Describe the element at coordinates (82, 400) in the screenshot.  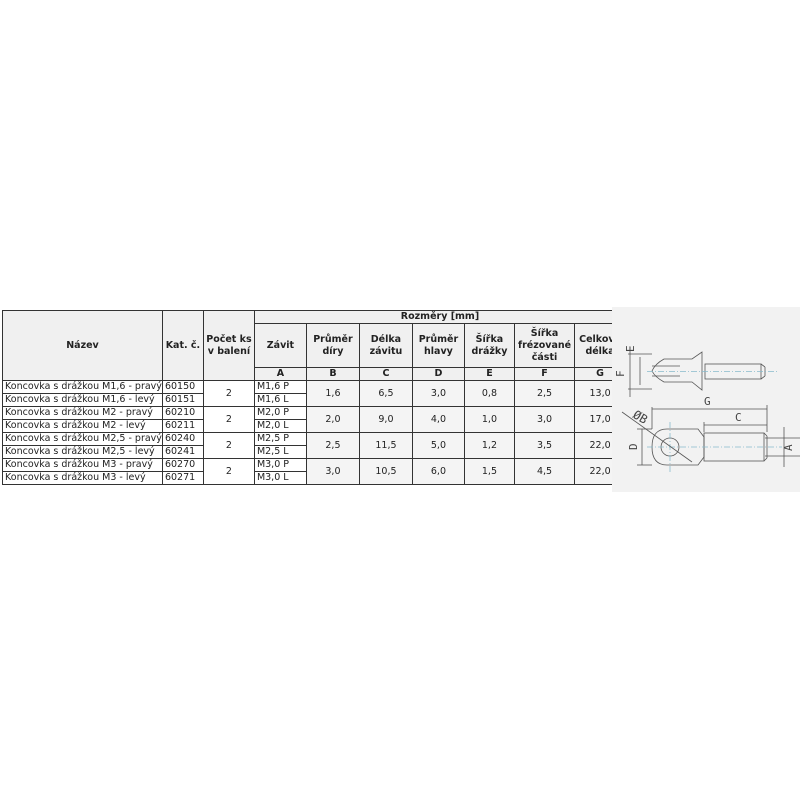
I see `product-name: Koncovka s drážkou M1,6 - levý` at that location.